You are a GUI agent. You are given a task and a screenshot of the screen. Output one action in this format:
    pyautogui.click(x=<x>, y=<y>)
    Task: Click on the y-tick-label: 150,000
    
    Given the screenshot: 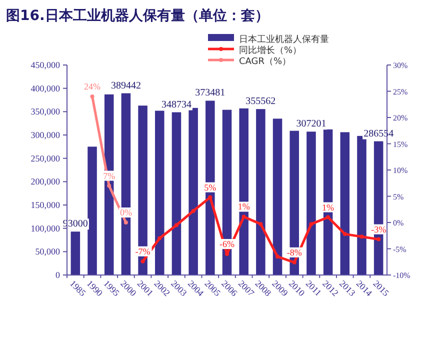 What is the action you would take?
    pyautogui.click(x=45, y=205)
    